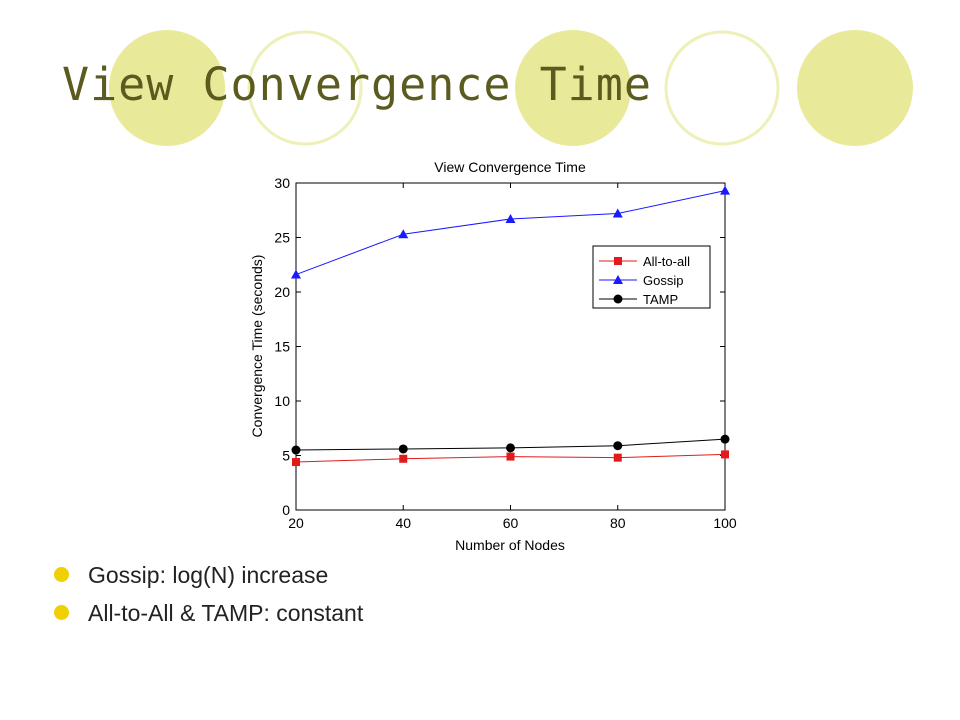 This screenshot has height=720, width=960. Describe the element at coordinates (226, 613) in the screenshot. I see `bullet-text: All-to-All & TAMP: constant` at that location.